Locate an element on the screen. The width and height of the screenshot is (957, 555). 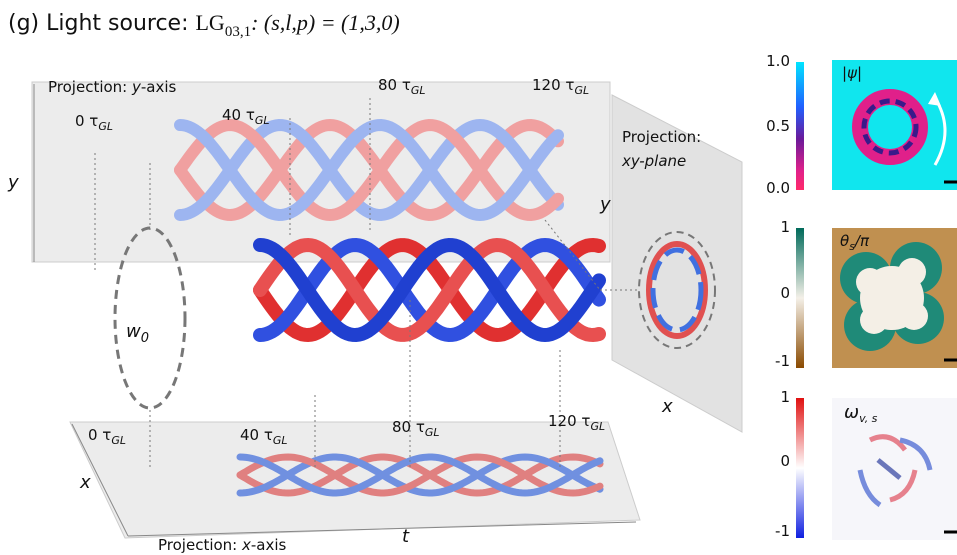
colorbar-tick: 0.0 is located at coordinates (778, 188).